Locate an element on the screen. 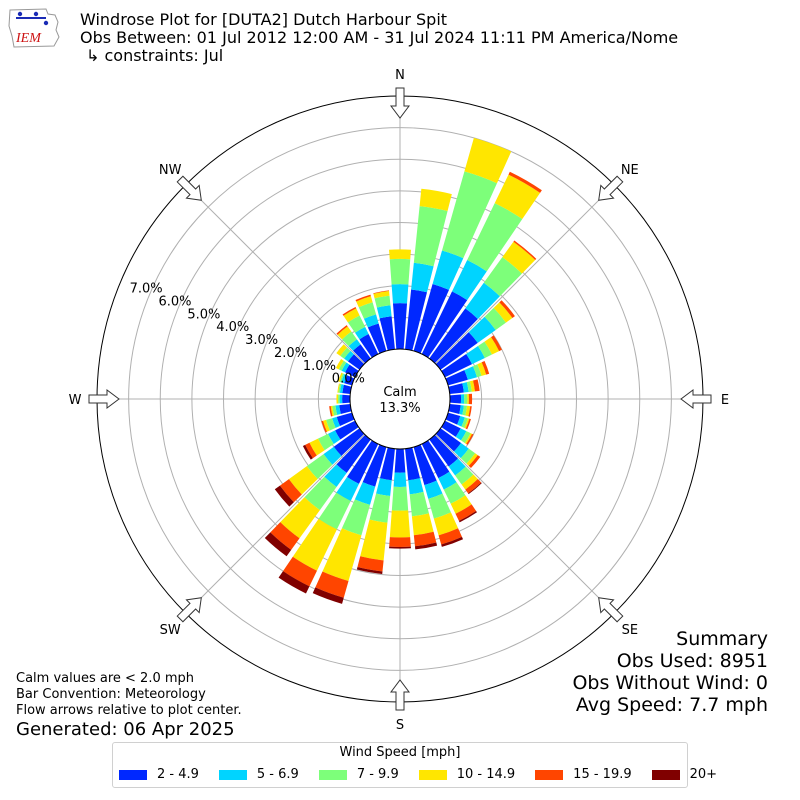  compass-label: SW is located at coordinates (170, 630).